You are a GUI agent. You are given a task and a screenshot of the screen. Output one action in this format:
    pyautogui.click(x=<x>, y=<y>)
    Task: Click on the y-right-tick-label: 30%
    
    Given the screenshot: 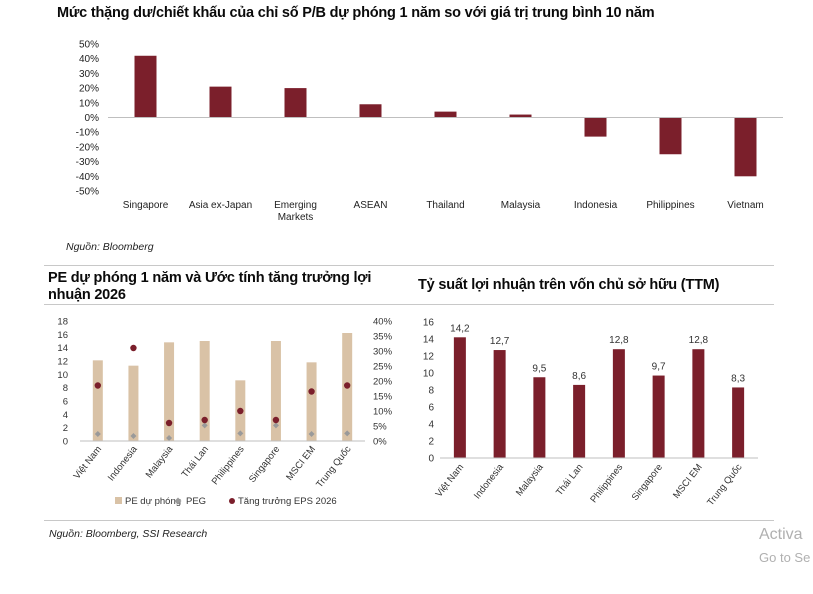 What is the action you would take?
    pyautogui.click(x=383, y=352)
    